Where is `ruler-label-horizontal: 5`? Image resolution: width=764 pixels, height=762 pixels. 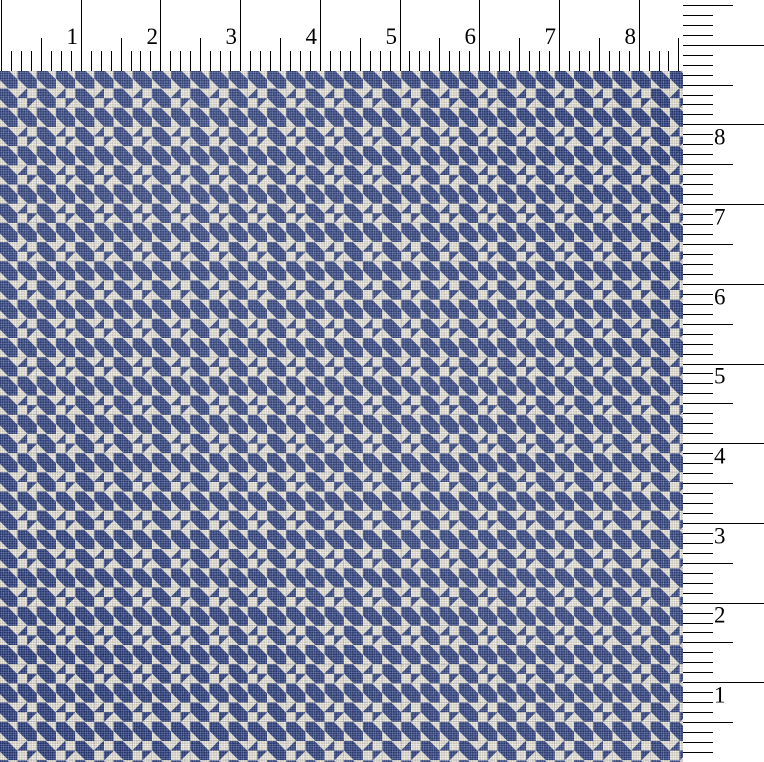
ruler-label-horizontal: 5 is located at coordinates (391, 36).